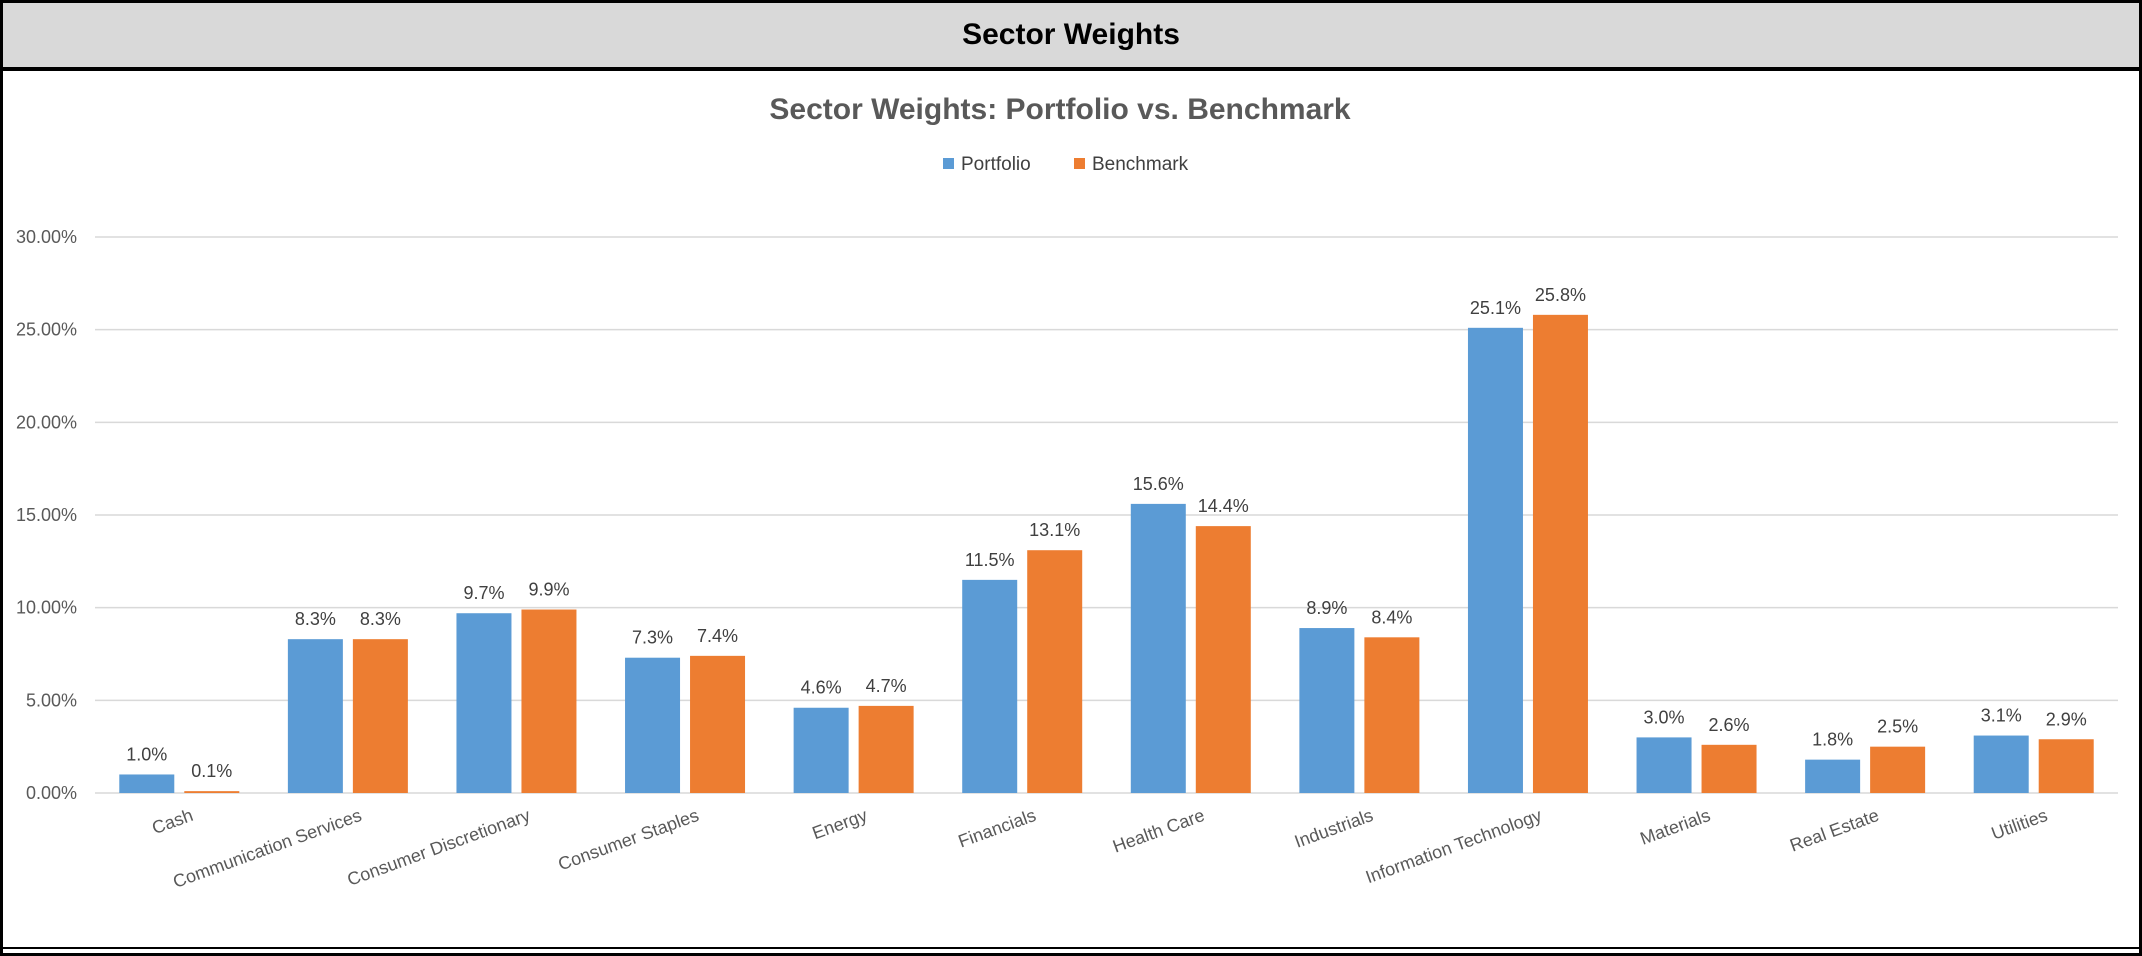 The image size is (2142, 956). I want to click on data-label-portfolio: 8.9%, so click(1326, 608).